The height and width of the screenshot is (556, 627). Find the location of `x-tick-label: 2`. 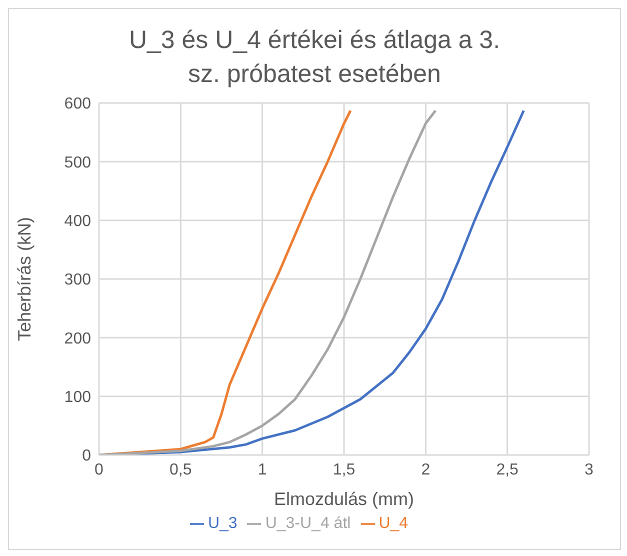

x-tick-label: 2 is located at coordinates (425, 469).